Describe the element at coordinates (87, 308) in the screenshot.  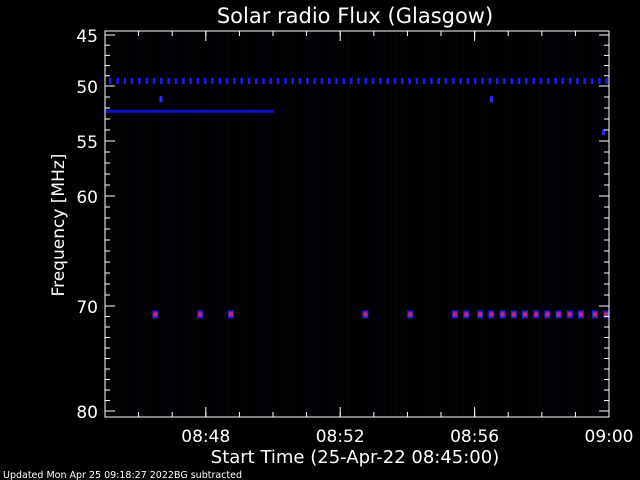
I see `y-tick-label: 70` at that location.